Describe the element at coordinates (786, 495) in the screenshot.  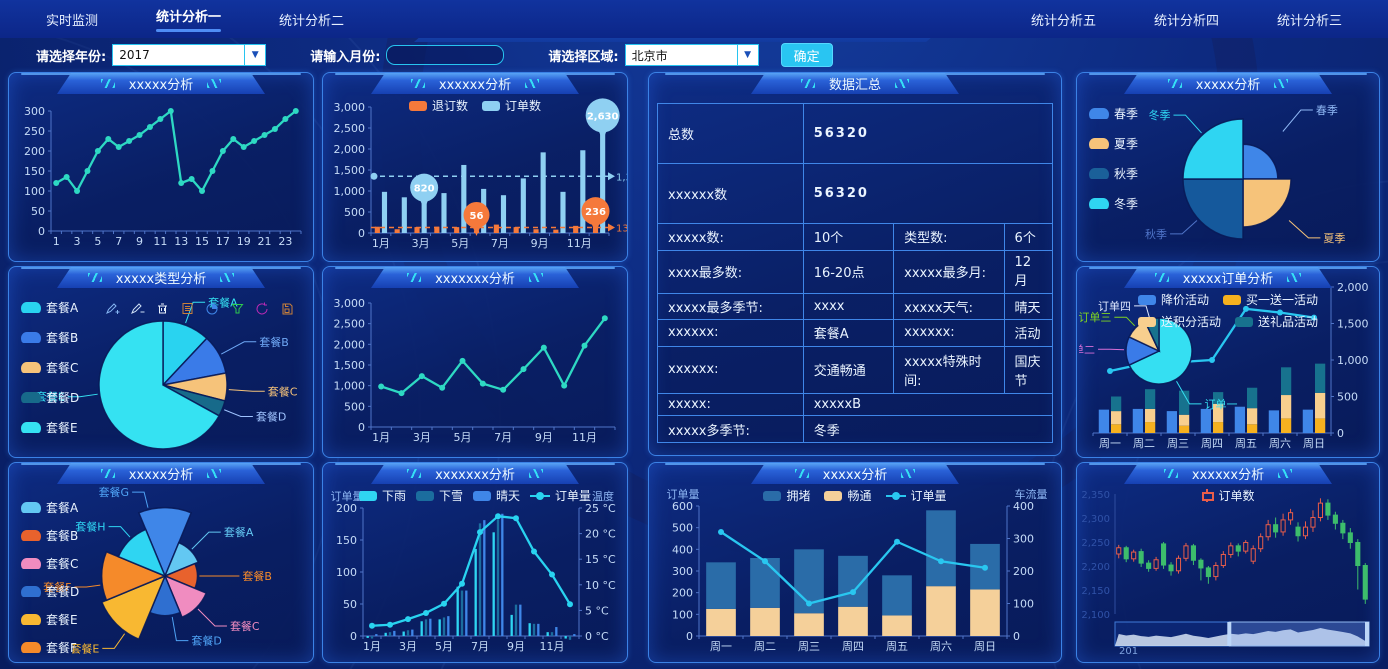
I see `legend-item: 拥堵` at that location.